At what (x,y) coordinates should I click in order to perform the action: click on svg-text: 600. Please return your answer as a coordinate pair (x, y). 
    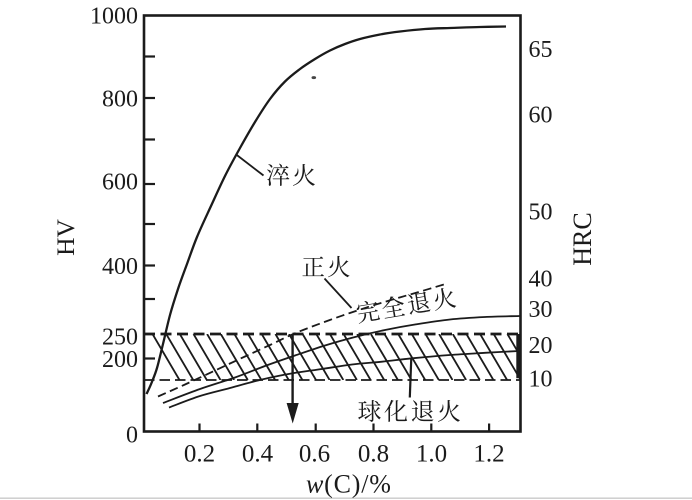
    Looking at the image, I should click on (120, 182).